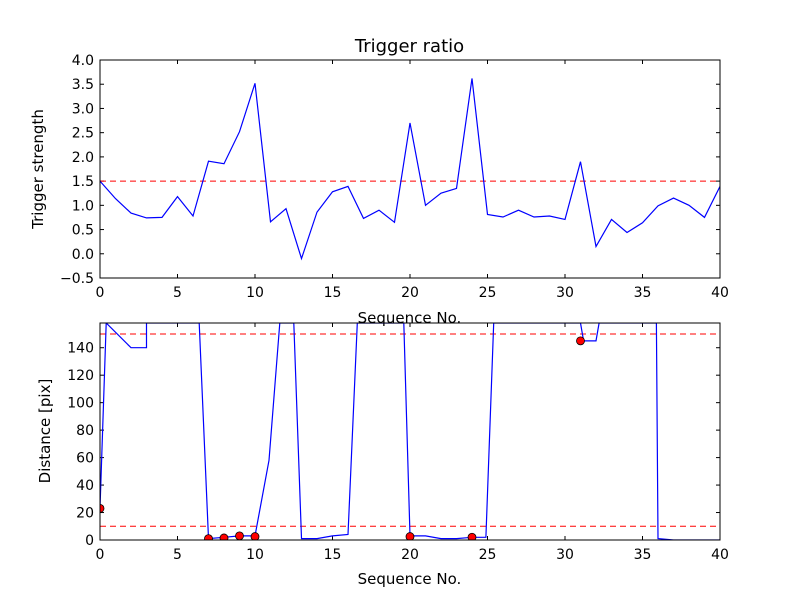 Image resolution: width=800 pixels, height=600 pixels. Describe the element at coordinates (83, 206) in the screenshot. I see `y-tick-label: 1.0` at that location.